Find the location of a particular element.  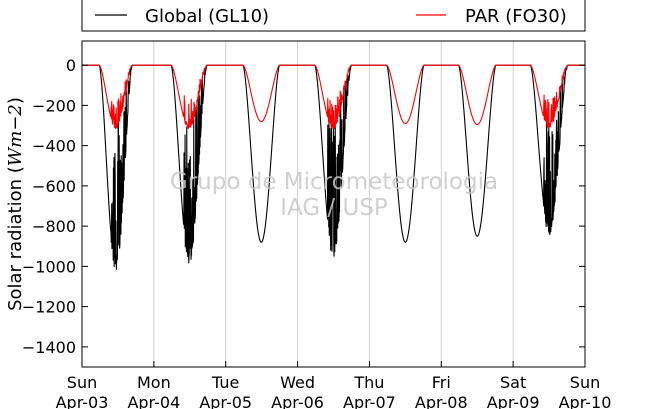

x-tick-label-date: Apr-09 is located at coordinates (513, 401).